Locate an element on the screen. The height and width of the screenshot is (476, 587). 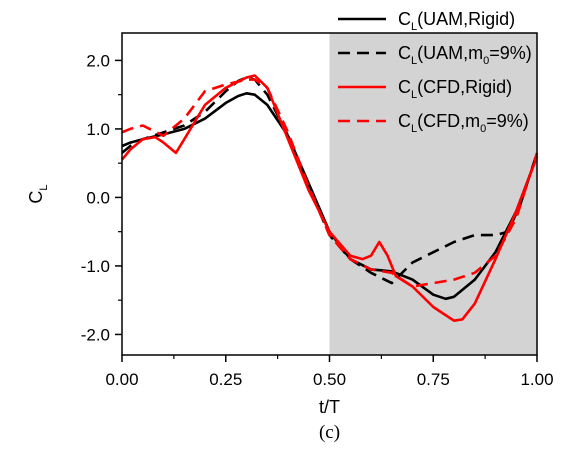
y-tick-label: 1.0 is located at coordinates (98, 129).